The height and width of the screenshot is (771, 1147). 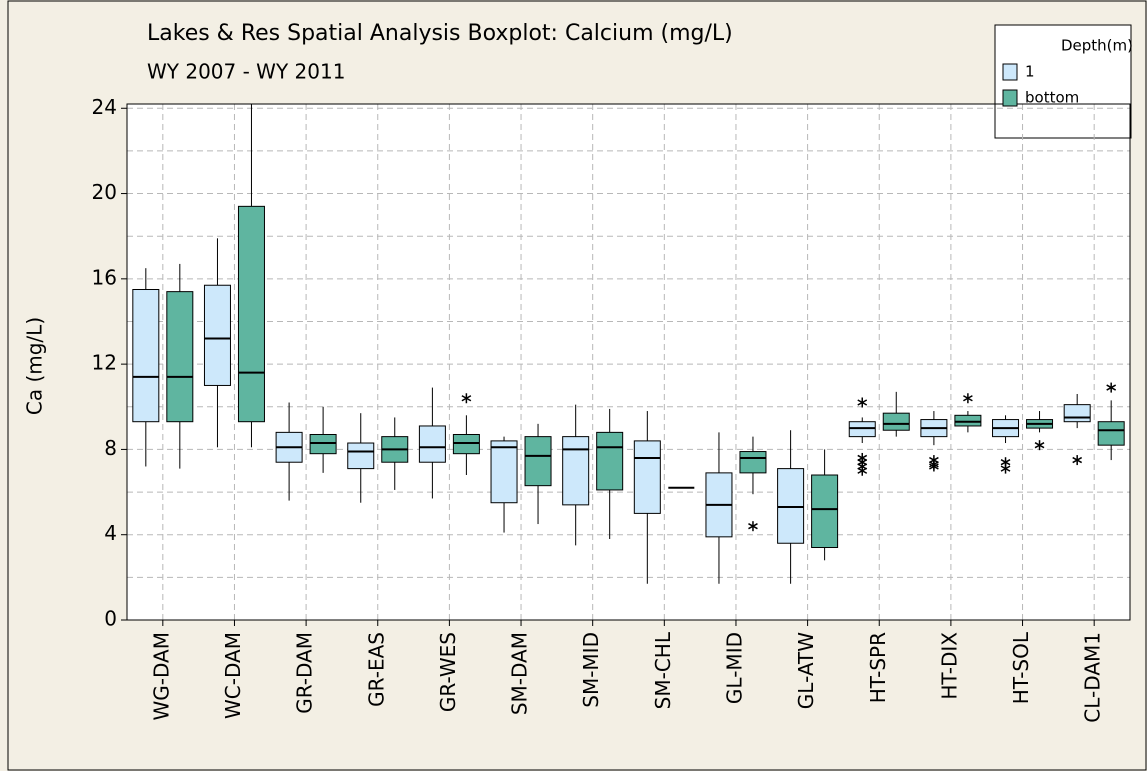 I want to click on legend-box, so click(x=1063, y=81).